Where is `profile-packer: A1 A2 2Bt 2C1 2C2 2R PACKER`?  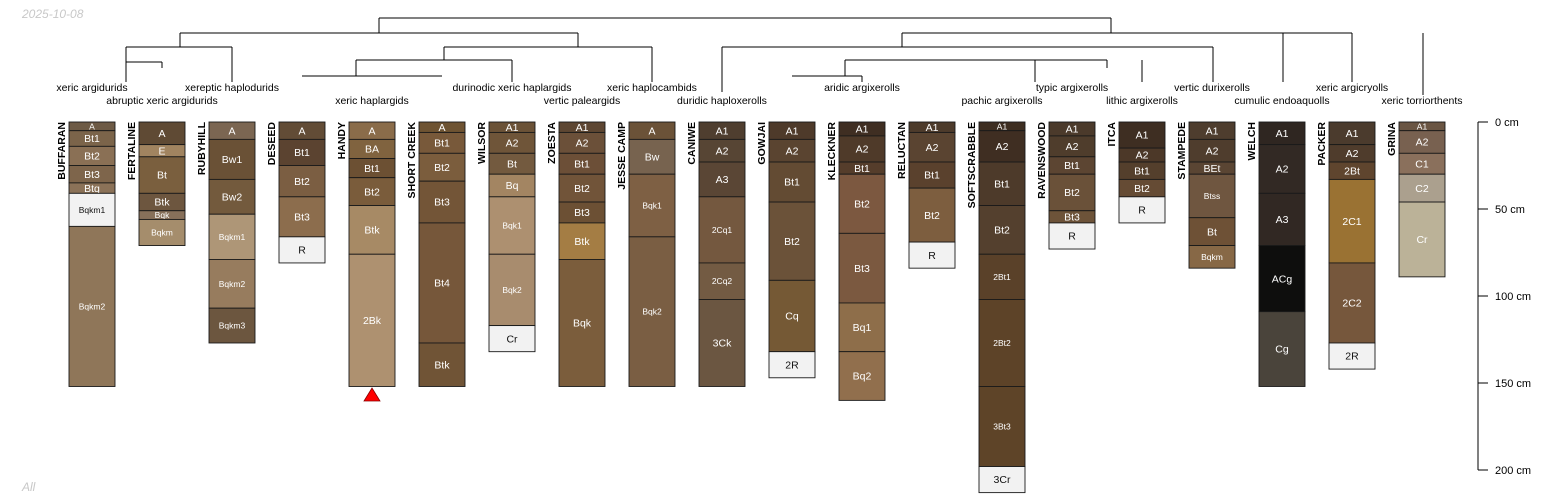
profile-packer: A1 A2 2Bt 2C1 2C2 2R PACKER is located at coordinates (1346, 245).